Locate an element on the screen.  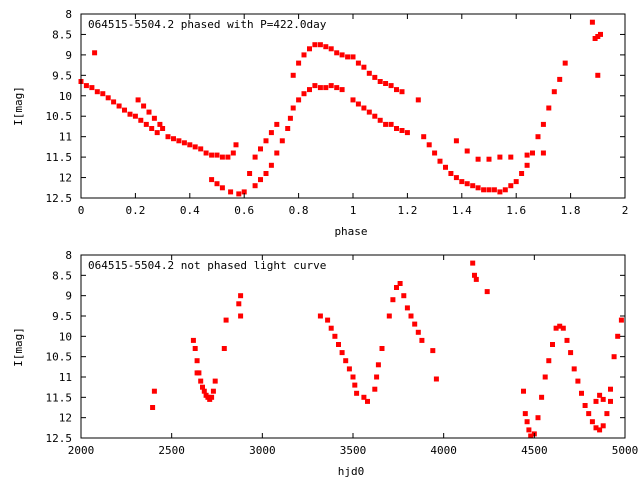
top-x-tick-label: 1 is located at coordinates (353, 210).